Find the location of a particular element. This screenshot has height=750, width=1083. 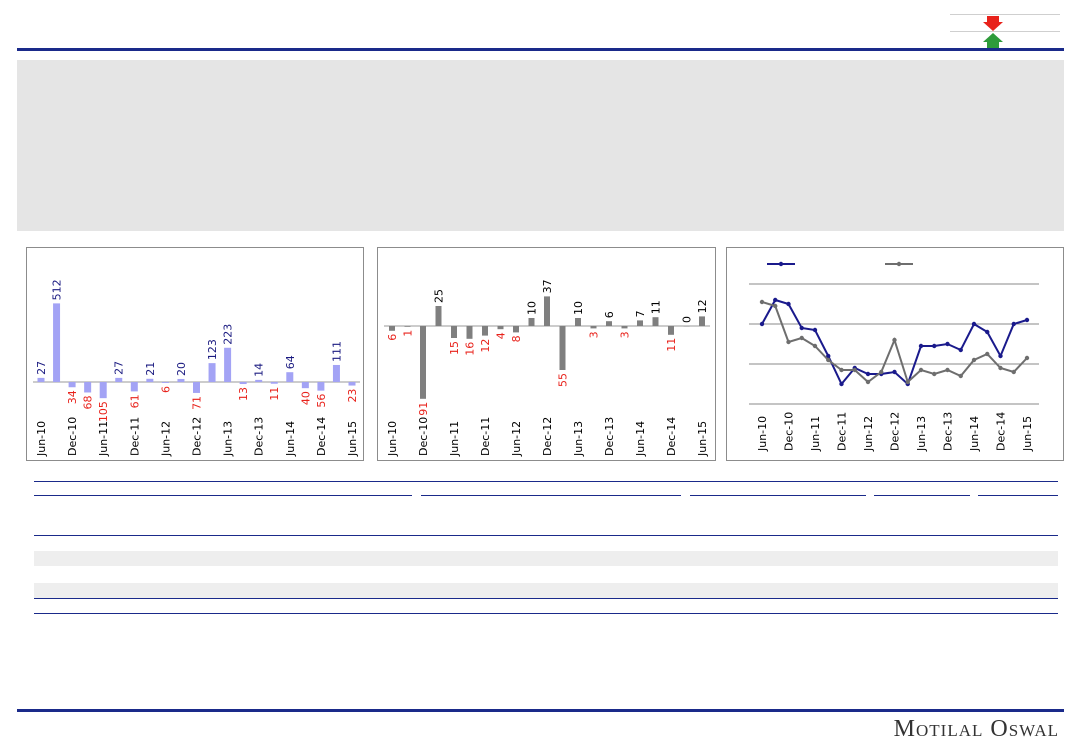

chart-1-tick-label: Jun-10 is located at coordinates (41, 439).